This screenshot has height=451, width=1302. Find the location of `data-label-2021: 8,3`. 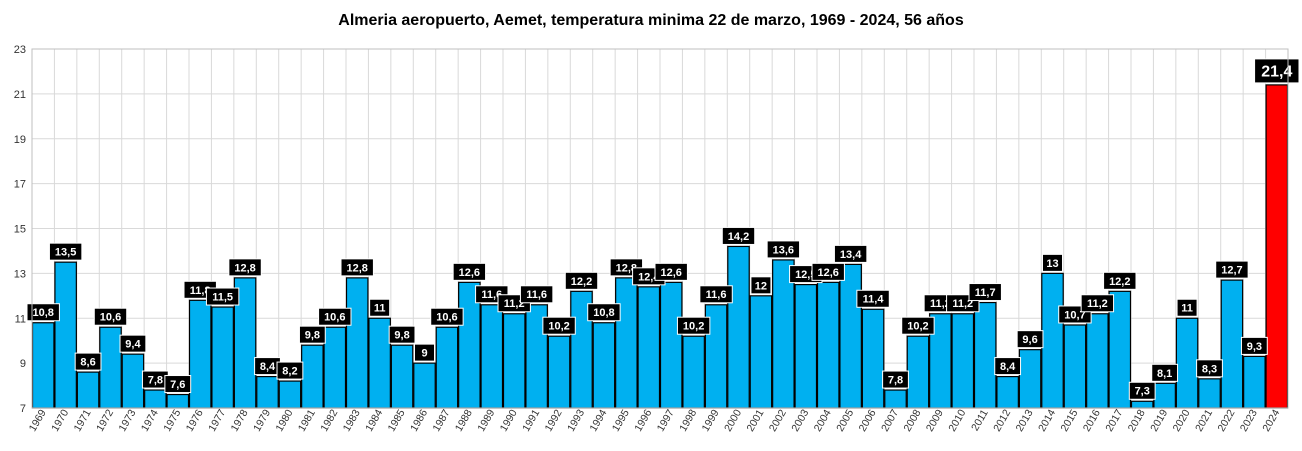

data-label-2021: 8,3 is located at coordinates (1209, 369).